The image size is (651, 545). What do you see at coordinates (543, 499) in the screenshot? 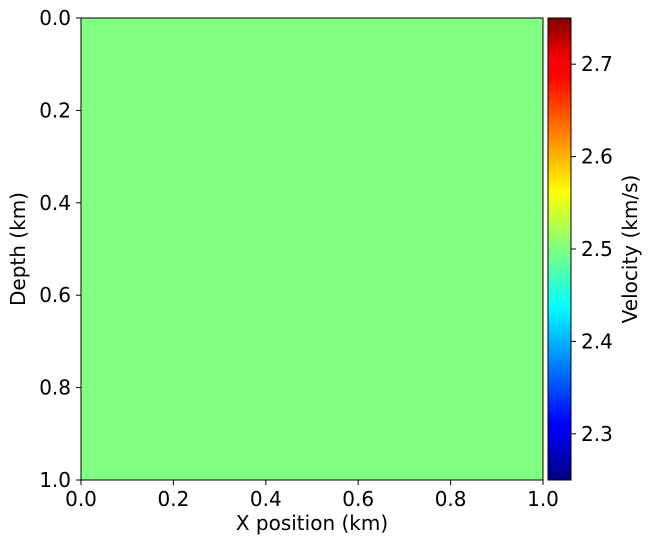
I see `x-tick-label: 1.0` at bounding box center [543, 499].